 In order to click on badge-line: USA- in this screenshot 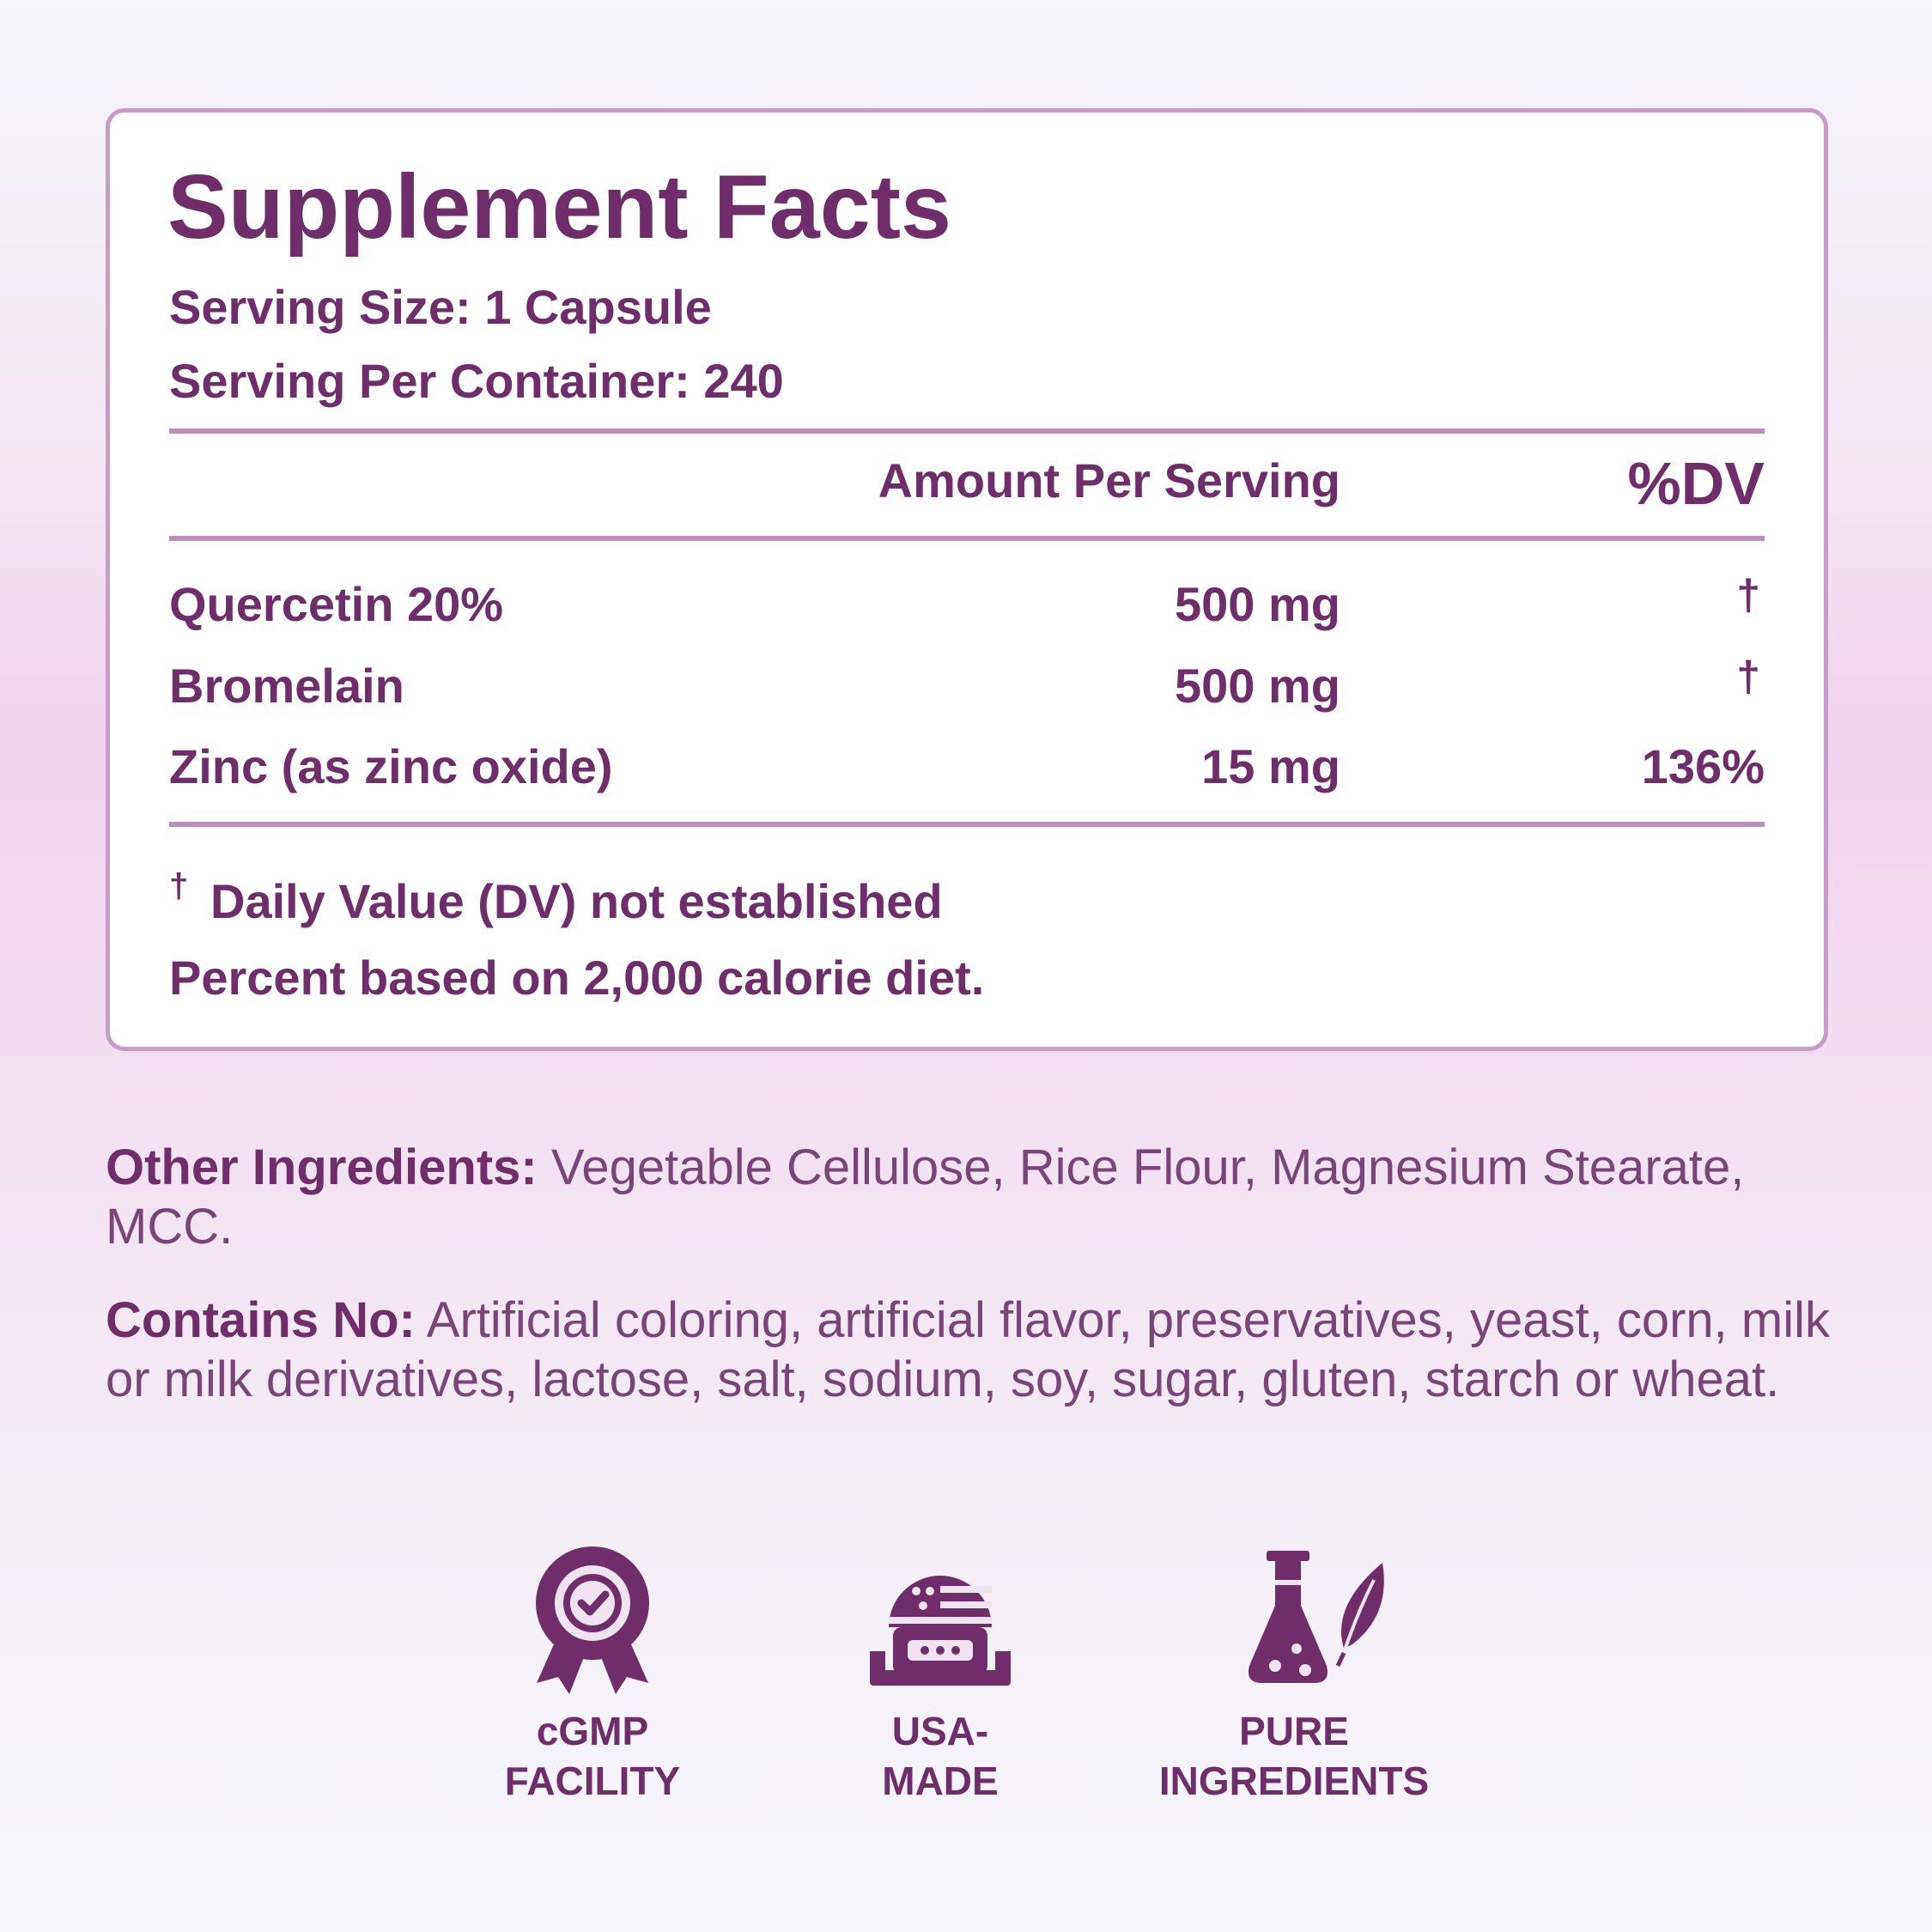, I will do `click(940, 1731)`.